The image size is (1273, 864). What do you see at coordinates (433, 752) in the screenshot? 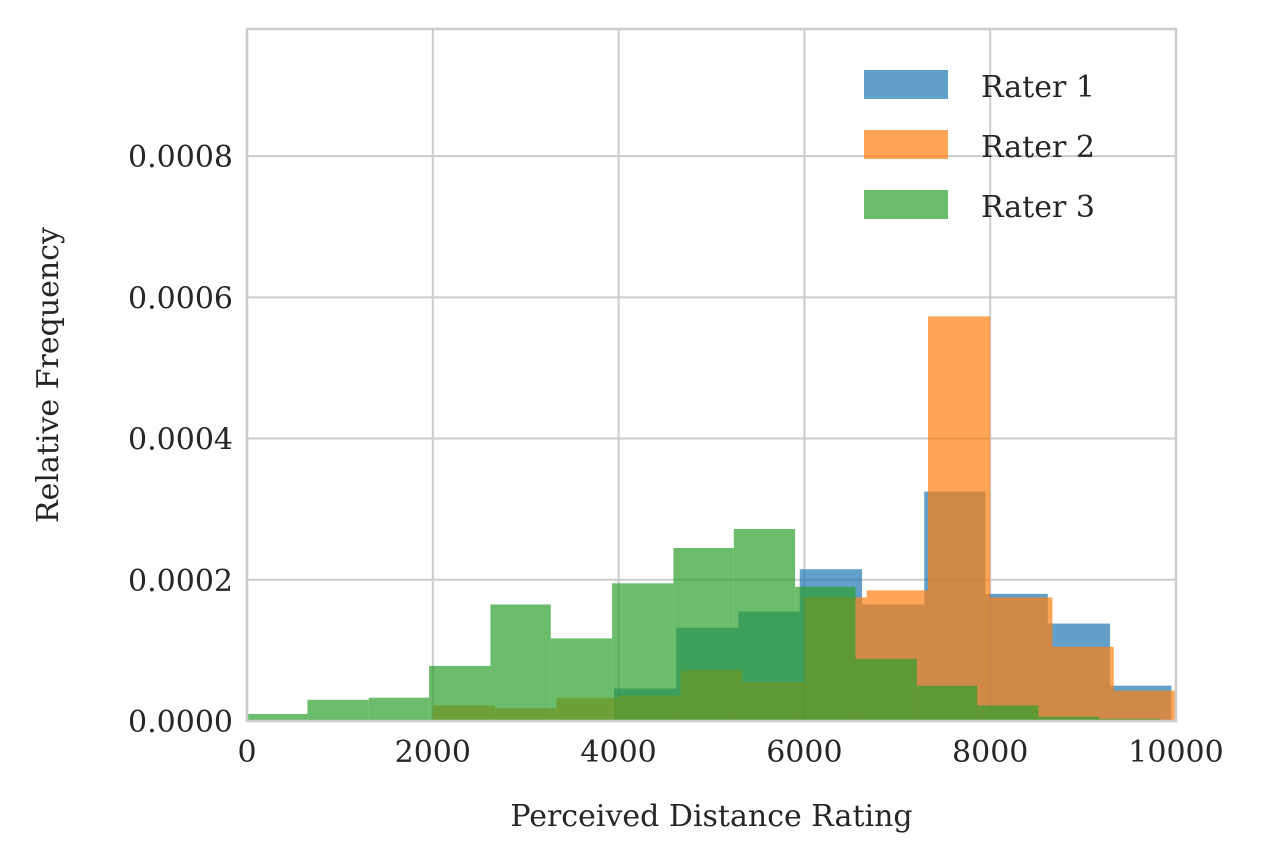
I see `x-tick-label: 2000` at bounding box center [433, 752].